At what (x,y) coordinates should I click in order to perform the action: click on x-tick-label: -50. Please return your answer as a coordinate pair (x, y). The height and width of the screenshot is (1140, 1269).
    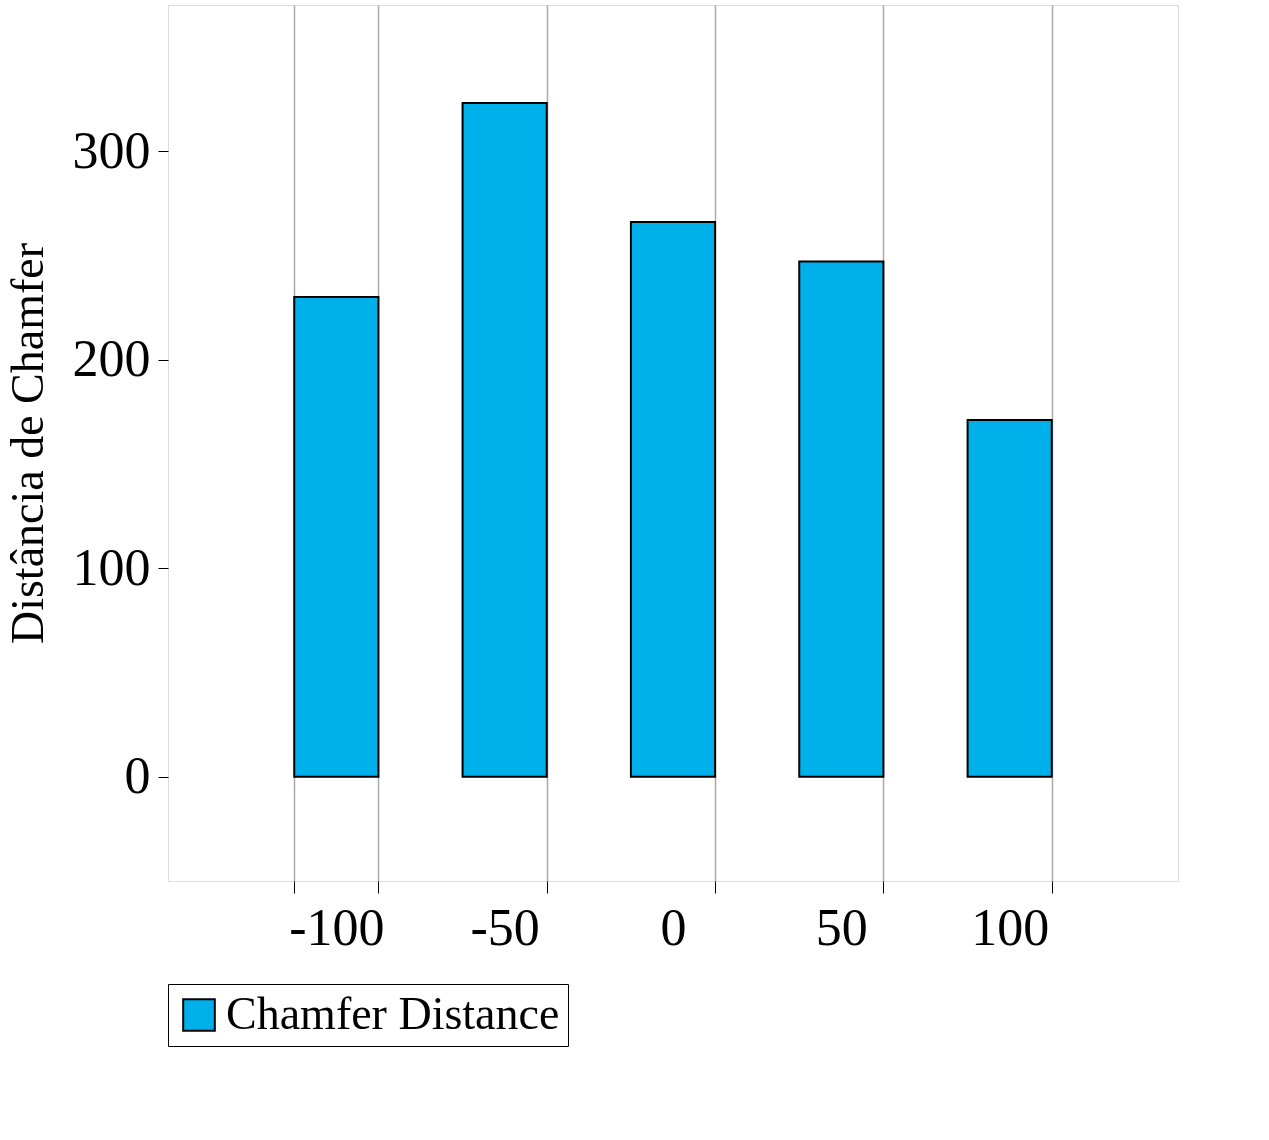
    Looking at the image, I should click on (505, 927).